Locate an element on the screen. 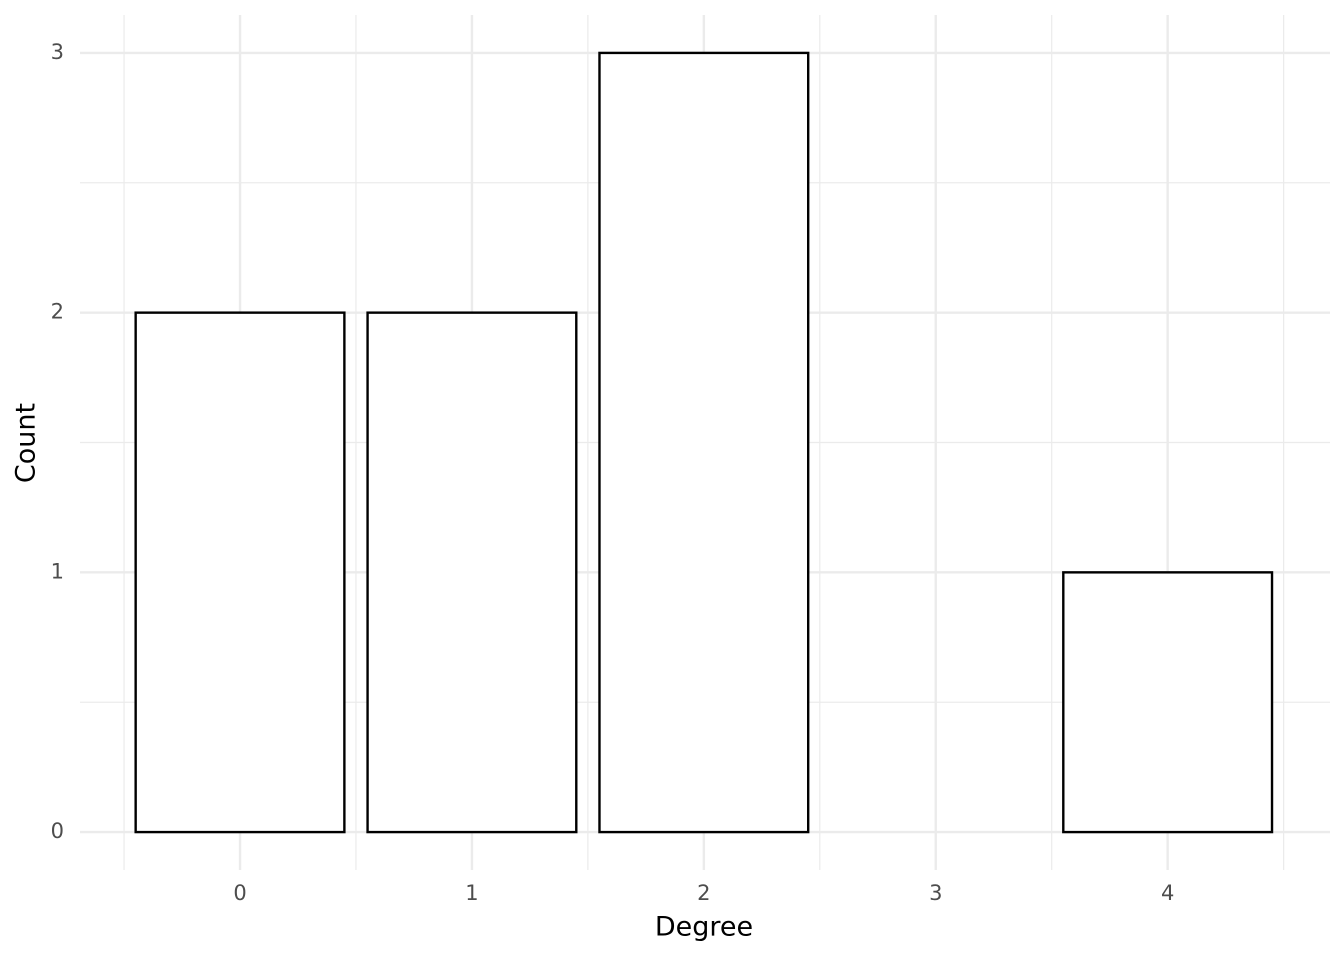  y-tick-label: 2 is located at coordinates (57, 312).